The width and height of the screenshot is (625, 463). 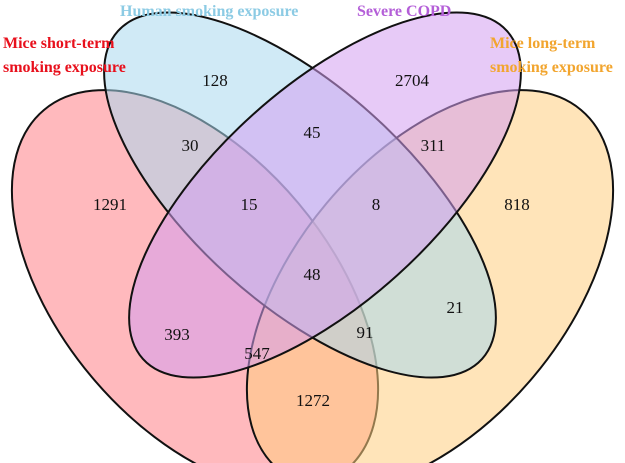 I want to click on region-count: 15, so click(x=249, y=204).